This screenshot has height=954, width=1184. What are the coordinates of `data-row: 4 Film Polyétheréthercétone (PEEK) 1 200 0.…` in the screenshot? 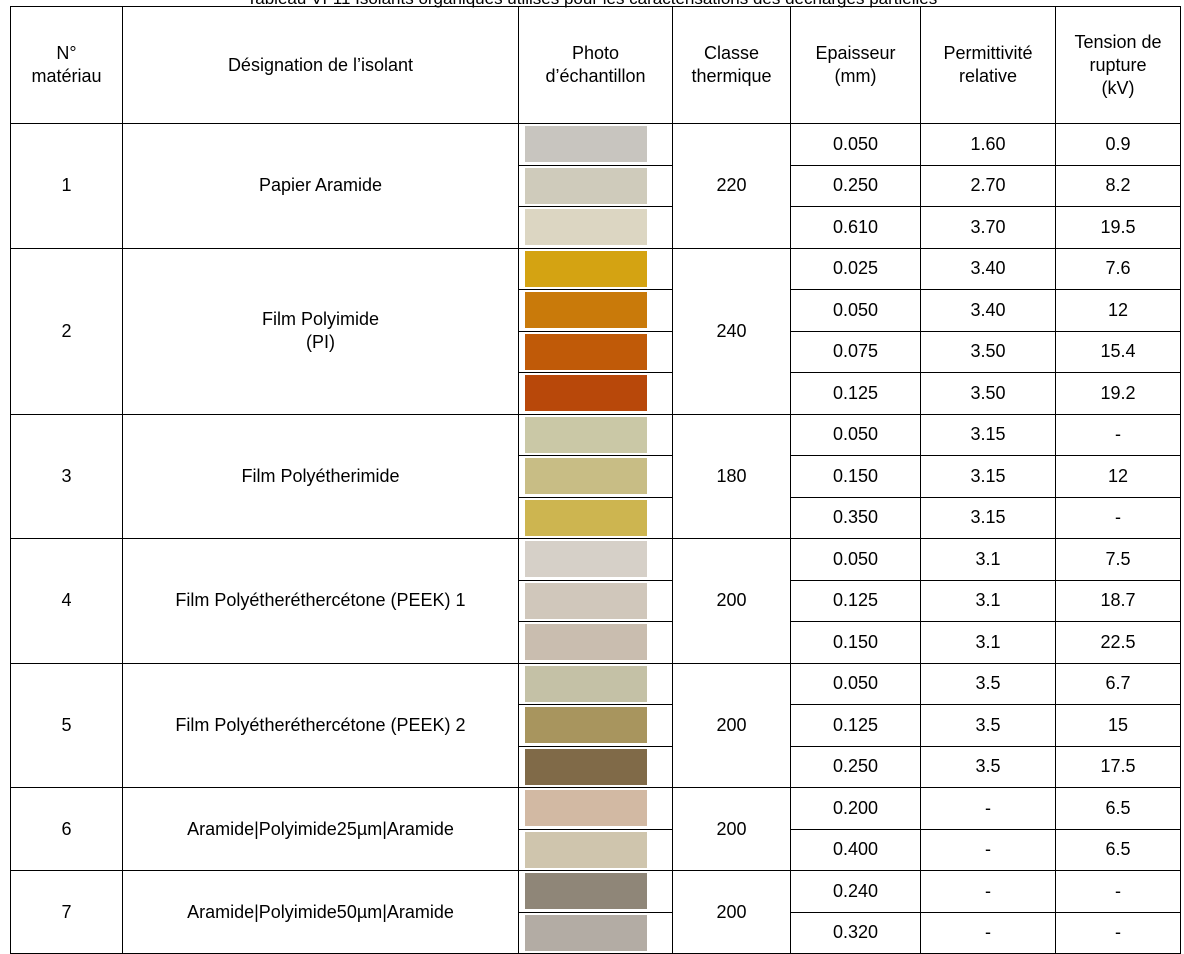 It's located at (595, 601).